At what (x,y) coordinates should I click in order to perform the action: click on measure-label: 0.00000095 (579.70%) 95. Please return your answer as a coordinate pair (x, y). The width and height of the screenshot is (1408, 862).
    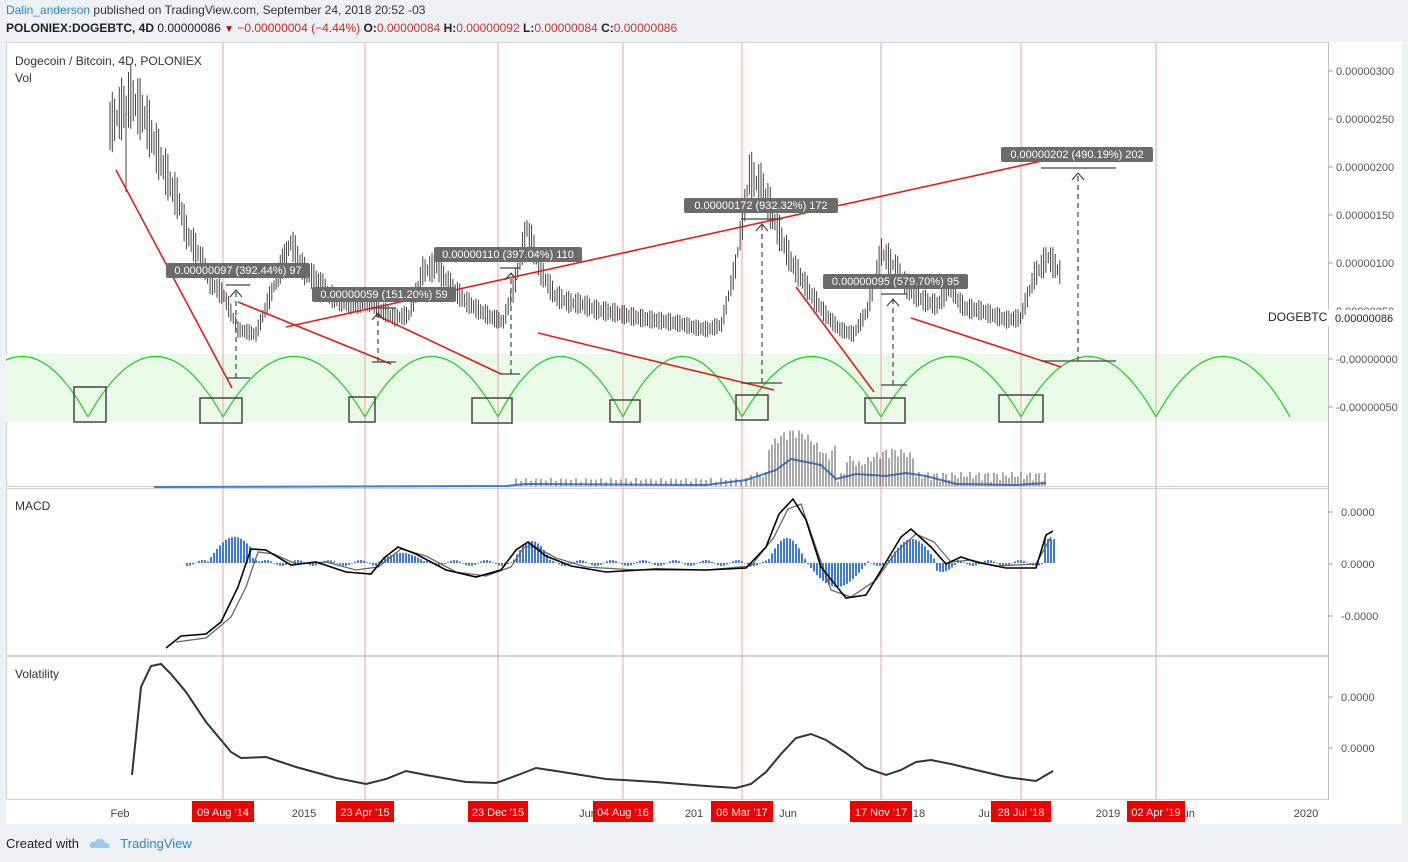
    Looking at the image, I should click on (895, 282).